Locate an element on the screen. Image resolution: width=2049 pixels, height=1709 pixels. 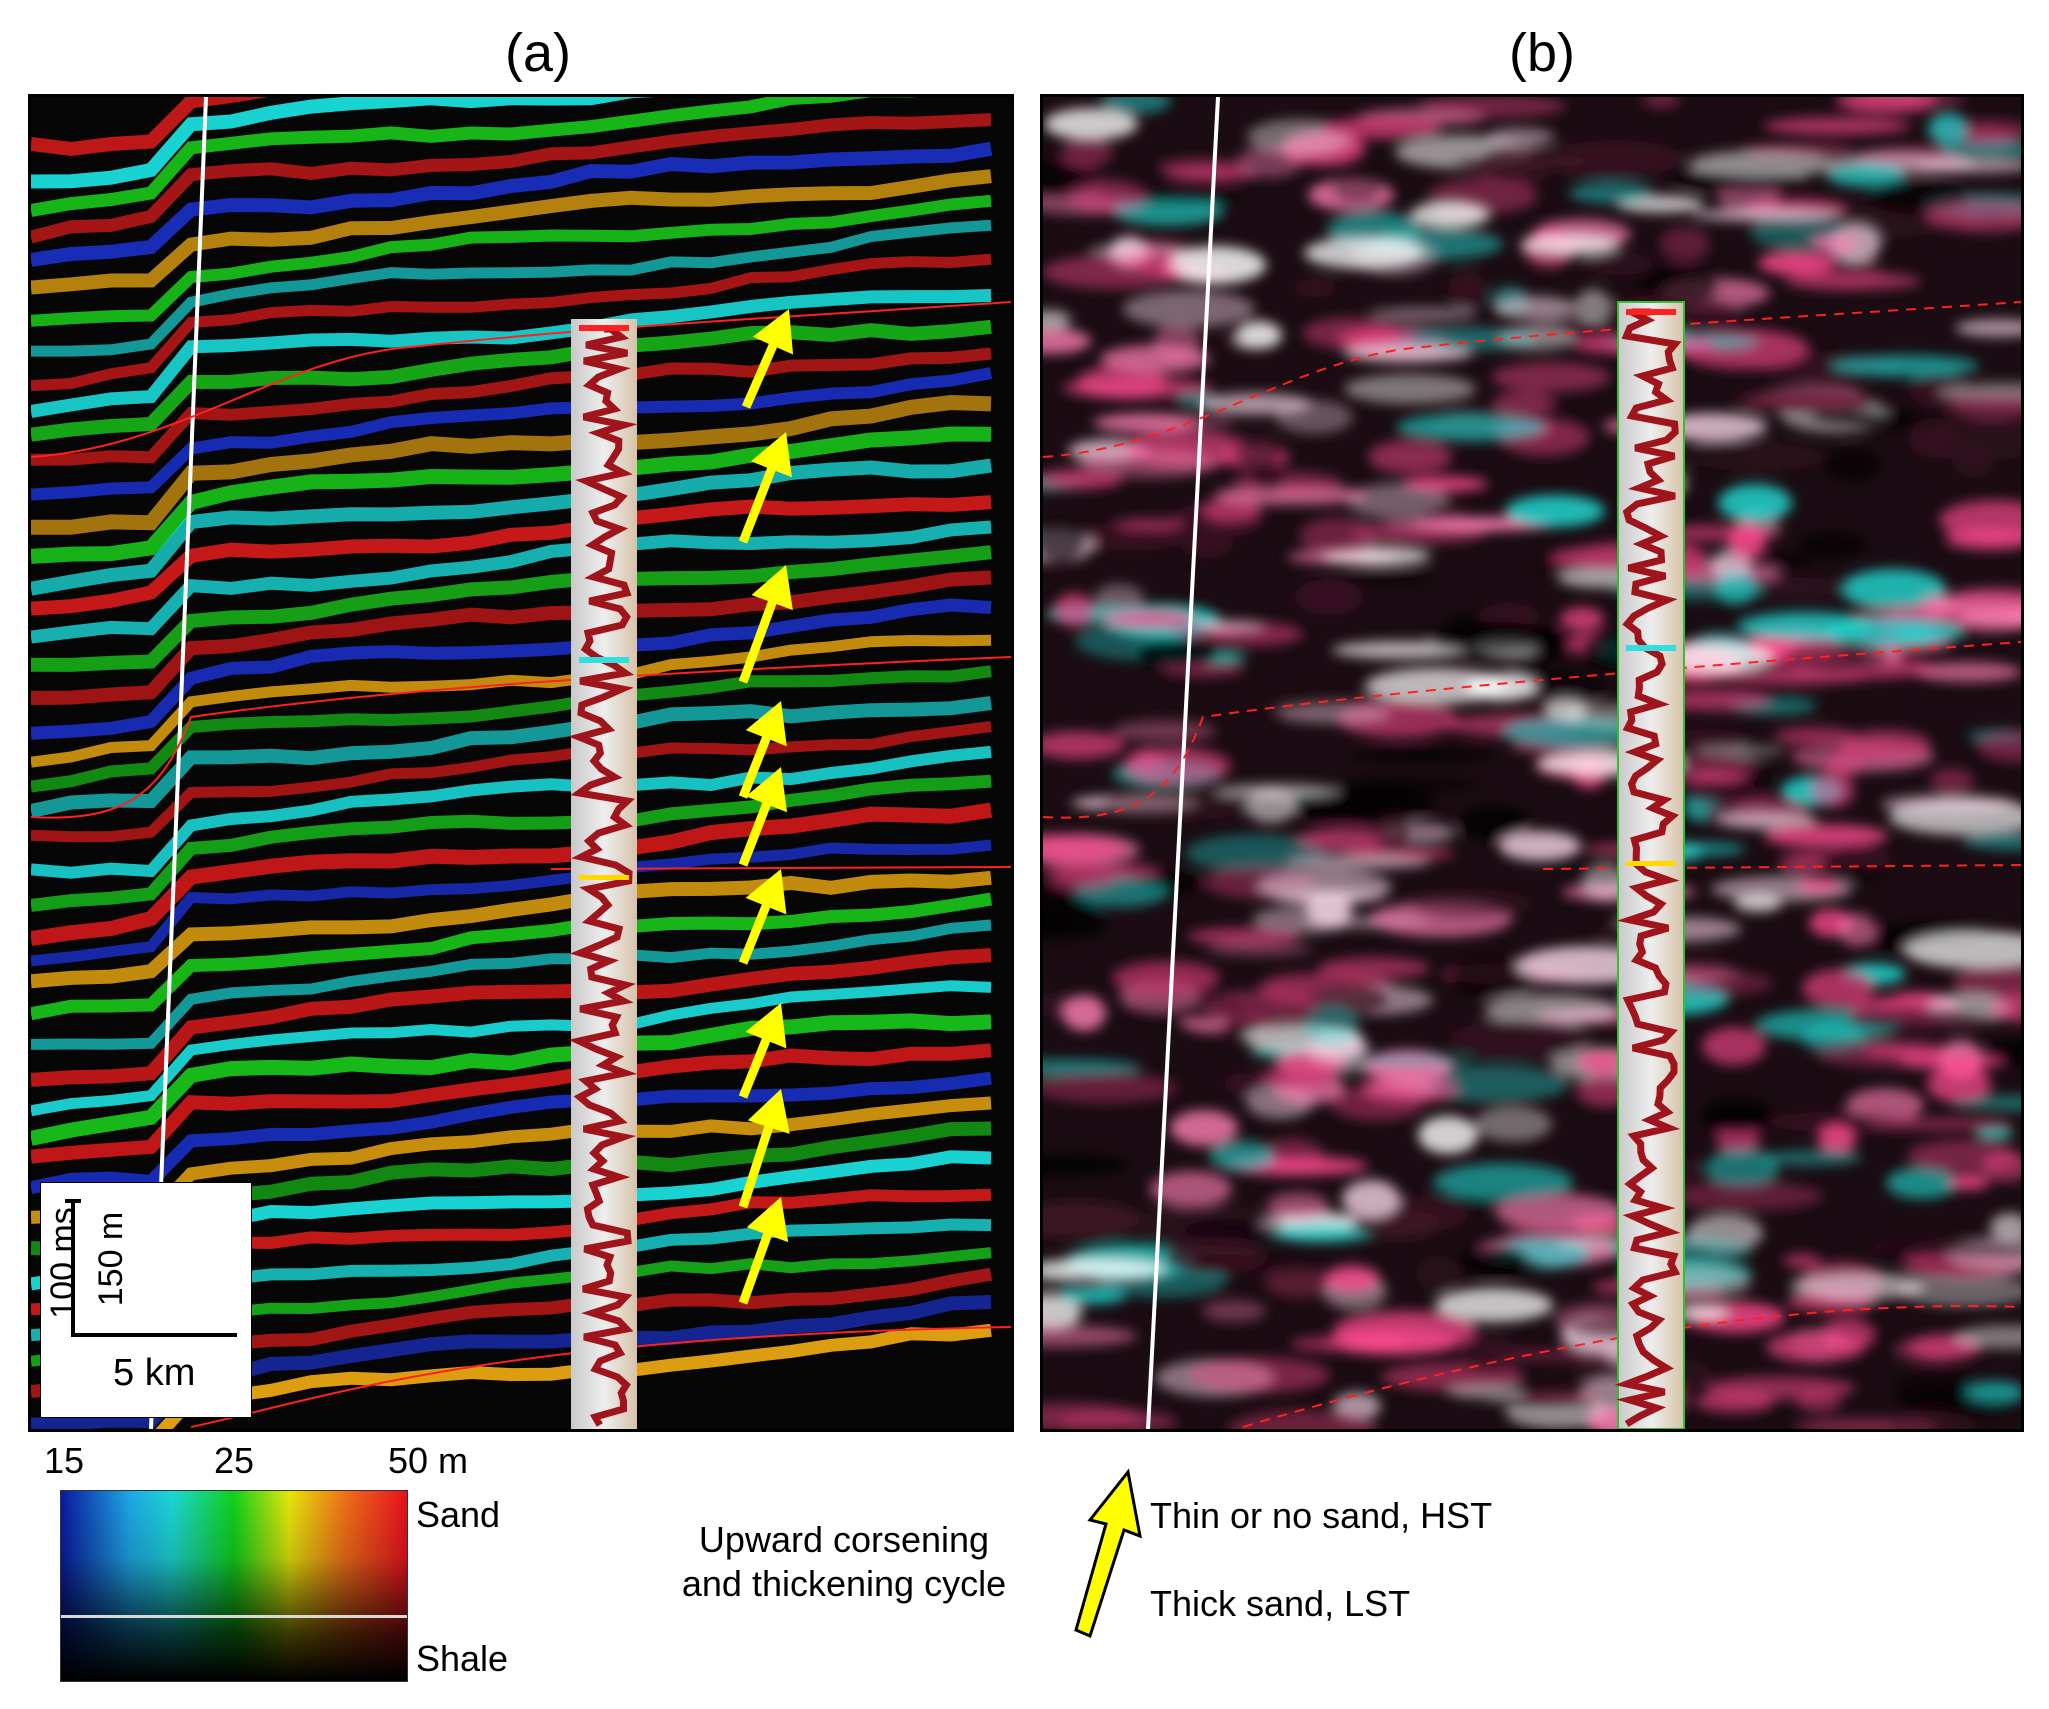
colorbar-shale-label: Shale is located at coordinates (462, 1658).